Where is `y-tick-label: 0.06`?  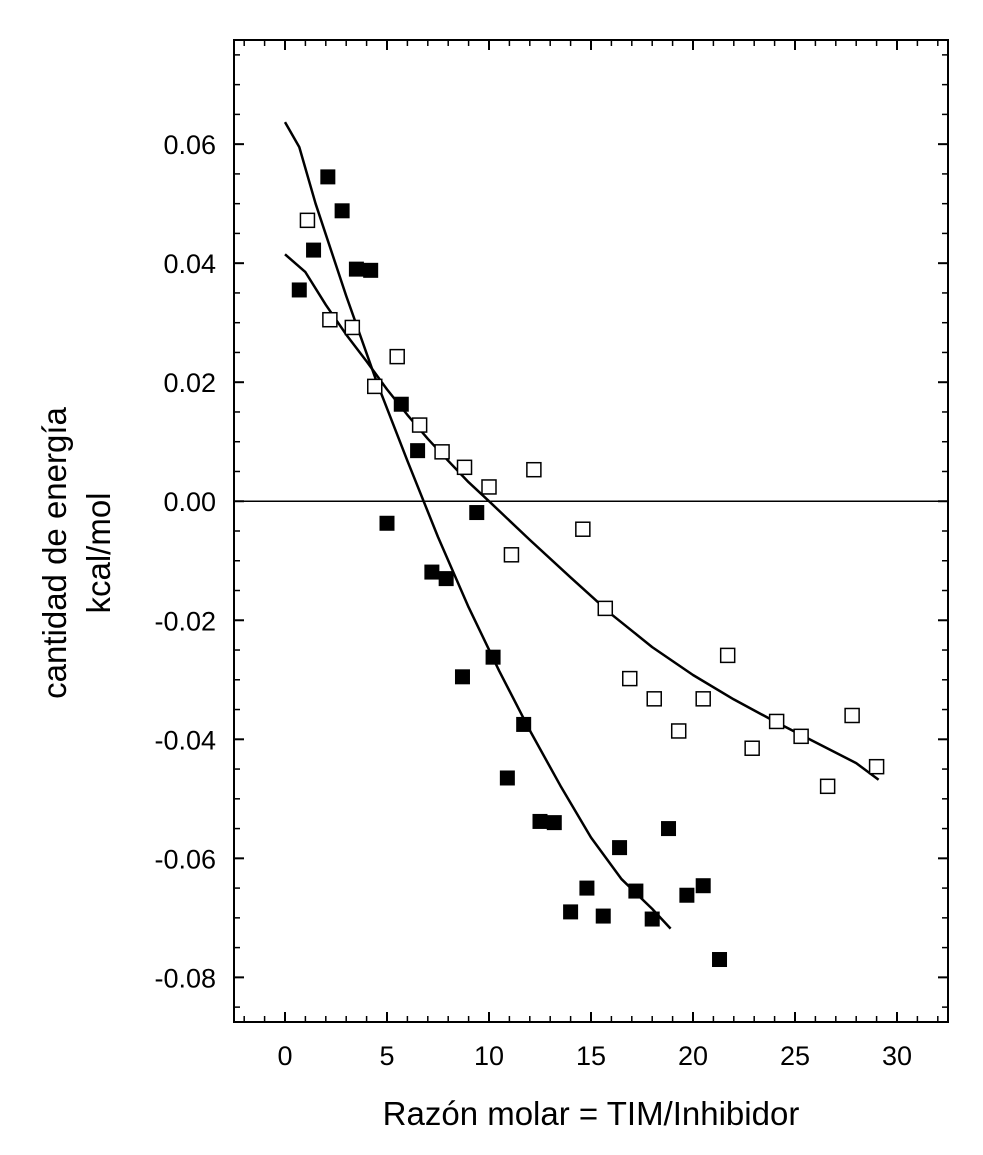
y-tick-label: 0.06 is located at coordinates (189, 145).